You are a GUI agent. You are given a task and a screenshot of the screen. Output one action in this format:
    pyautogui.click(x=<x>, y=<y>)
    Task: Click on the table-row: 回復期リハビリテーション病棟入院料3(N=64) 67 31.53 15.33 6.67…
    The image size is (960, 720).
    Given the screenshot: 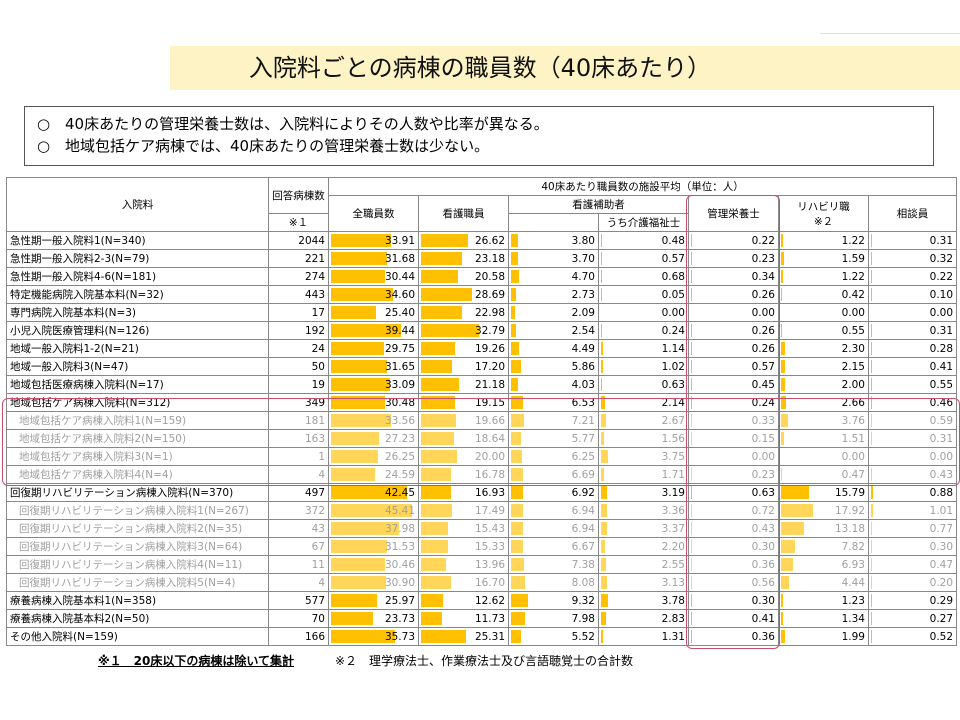 What is the action you would take?
    pyautogui.click(x=482, y=546)
    